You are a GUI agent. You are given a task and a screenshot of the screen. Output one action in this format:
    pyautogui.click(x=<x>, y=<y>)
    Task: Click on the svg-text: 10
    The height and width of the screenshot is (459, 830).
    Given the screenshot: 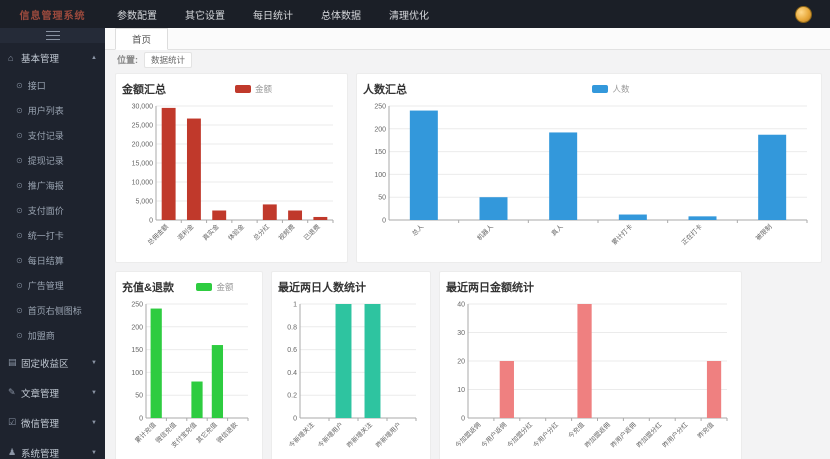 What is the action you would take?
    pyautogui.click(x=461, y=390)
    